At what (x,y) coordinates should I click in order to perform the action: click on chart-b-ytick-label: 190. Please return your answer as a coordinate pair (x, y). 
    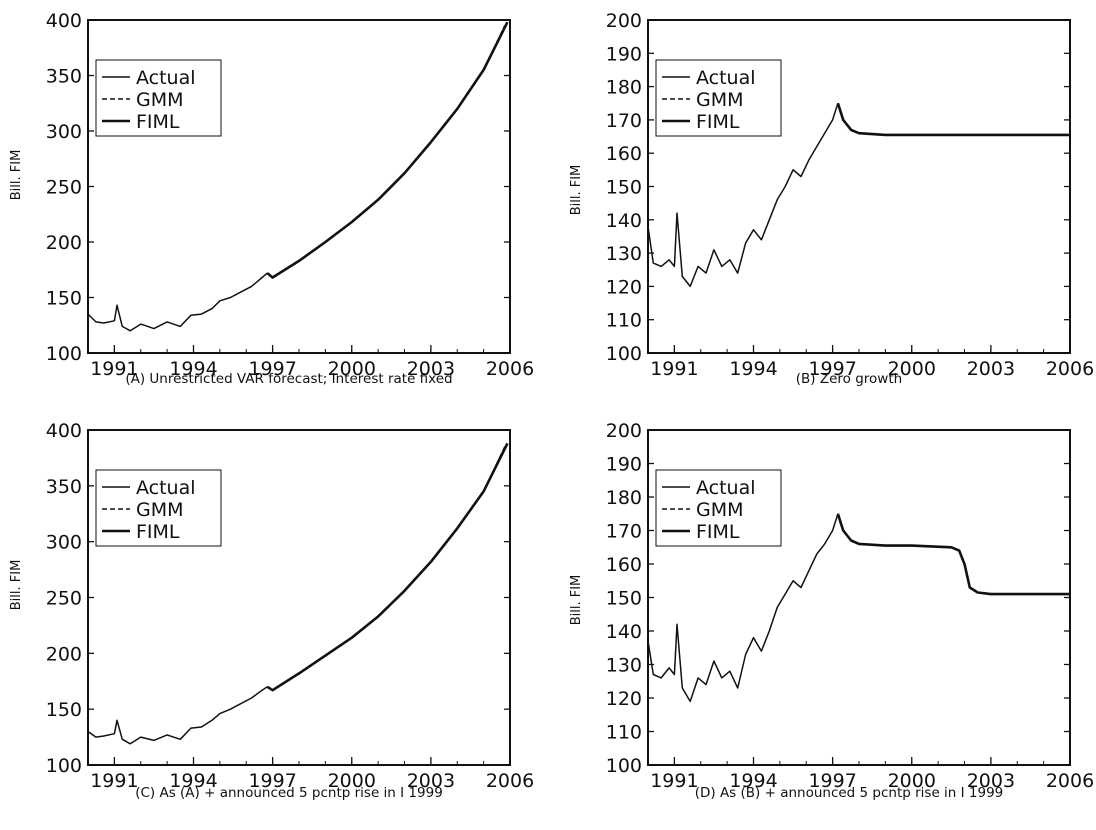
    Looking at the image, I should click on (624, 54).